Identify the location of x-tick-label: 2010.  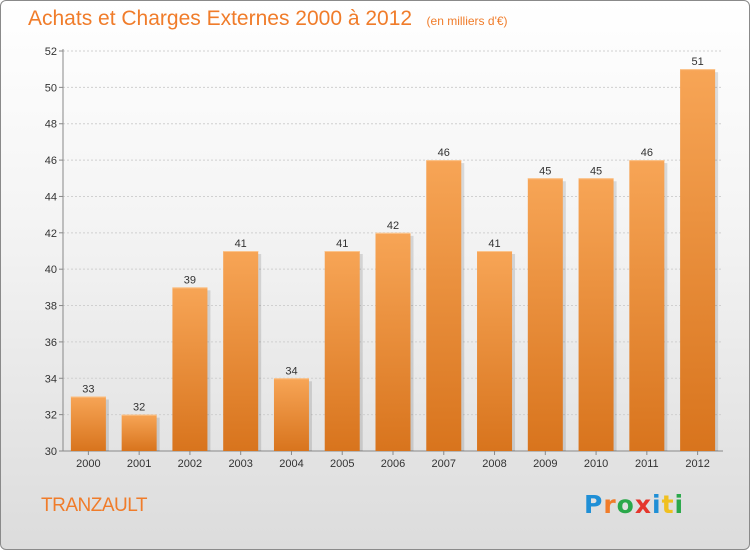
(596, 464).